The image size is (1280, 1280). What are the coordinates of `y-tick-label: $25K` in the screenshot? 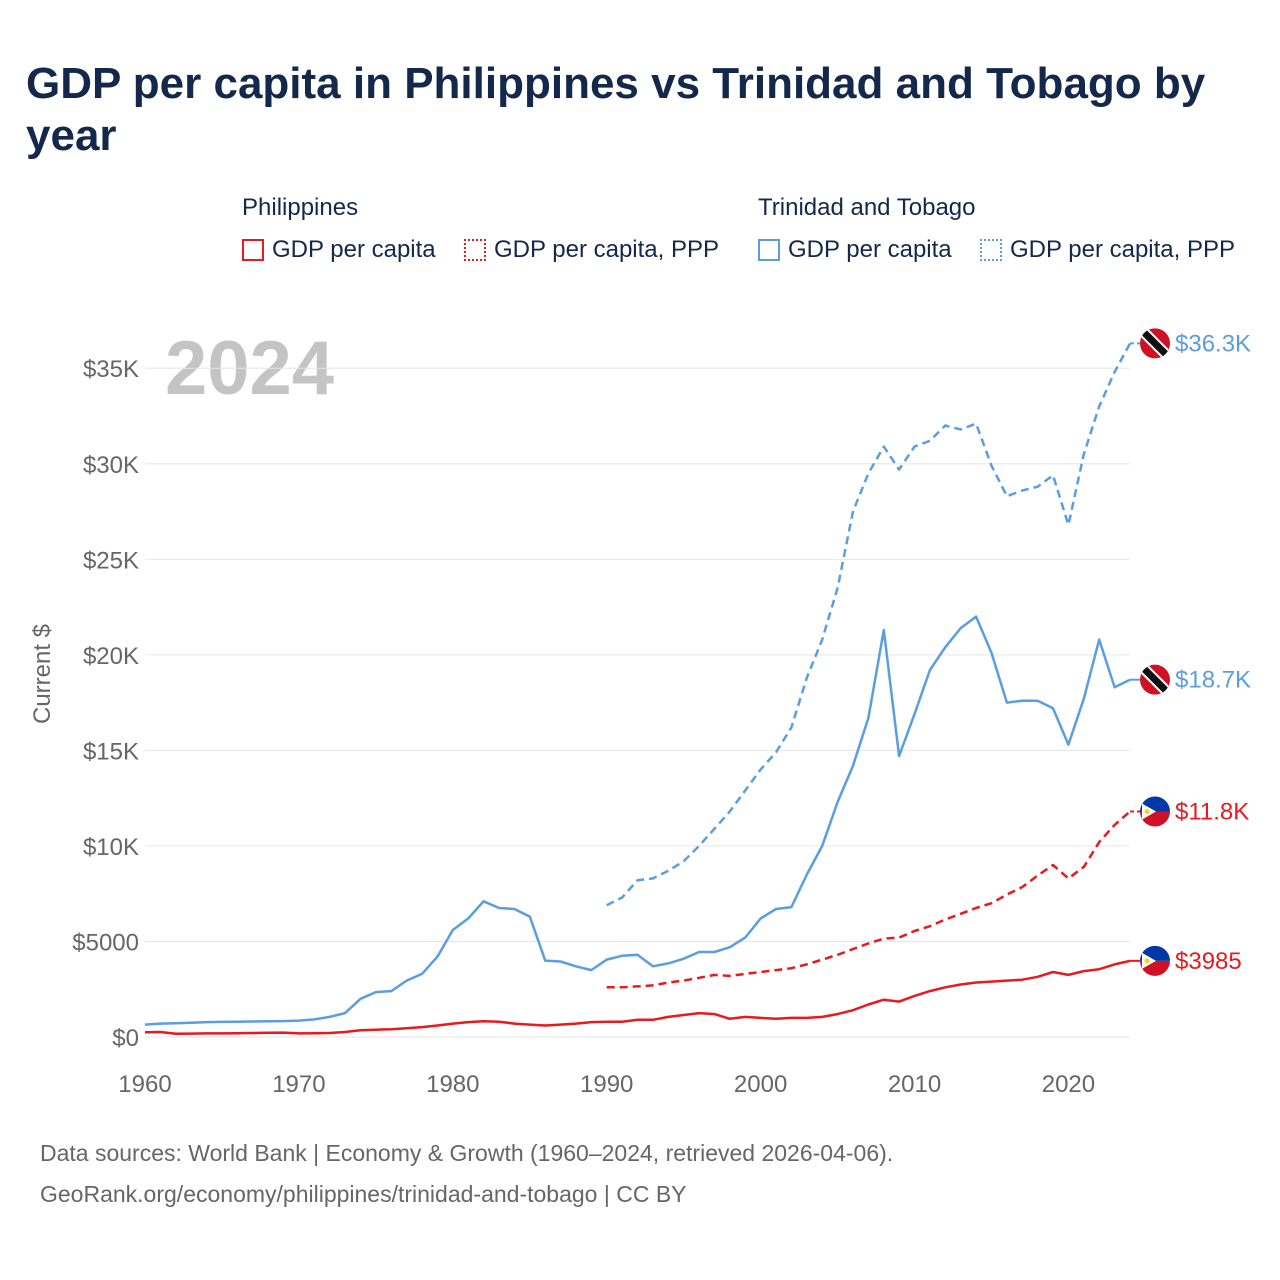 It's located at (111, 560).